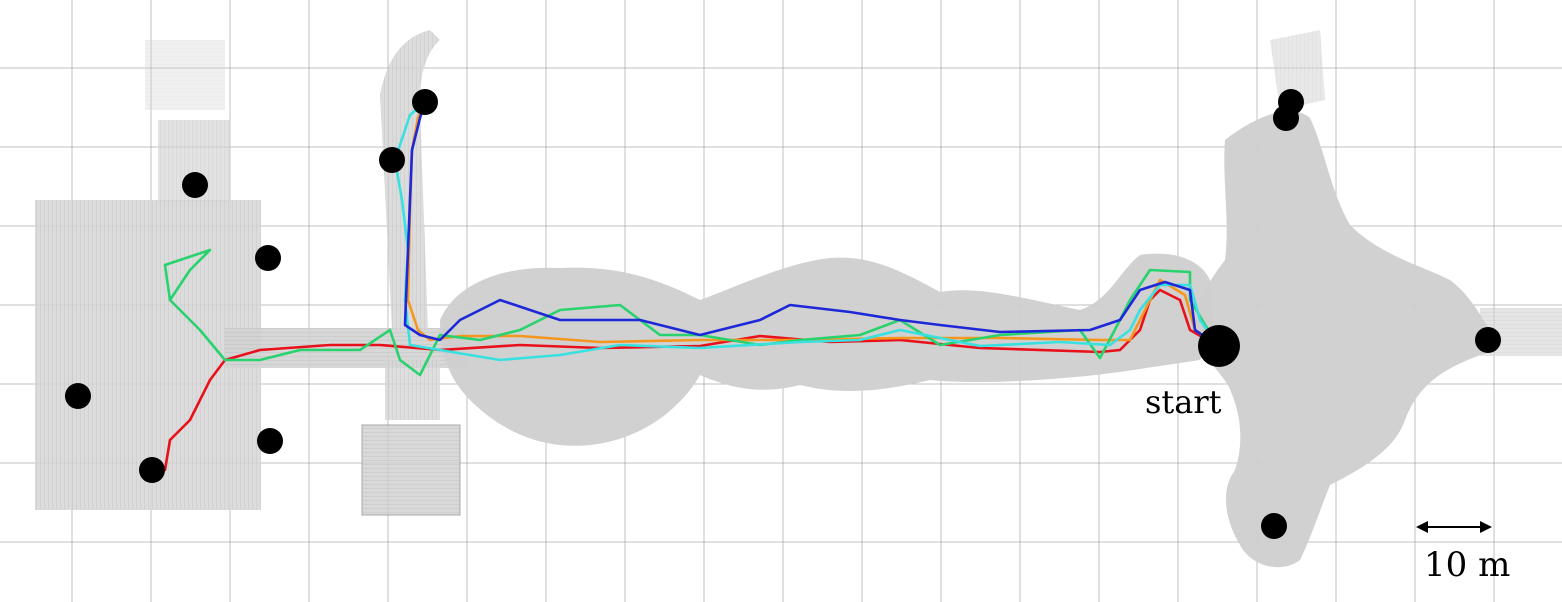 The width and height of the screenshot is (1562, 602). What do you see at coordinates (1345, 339) in the screenshot?
I see `cloud-cave-right` at bounding box center [1345, 339].